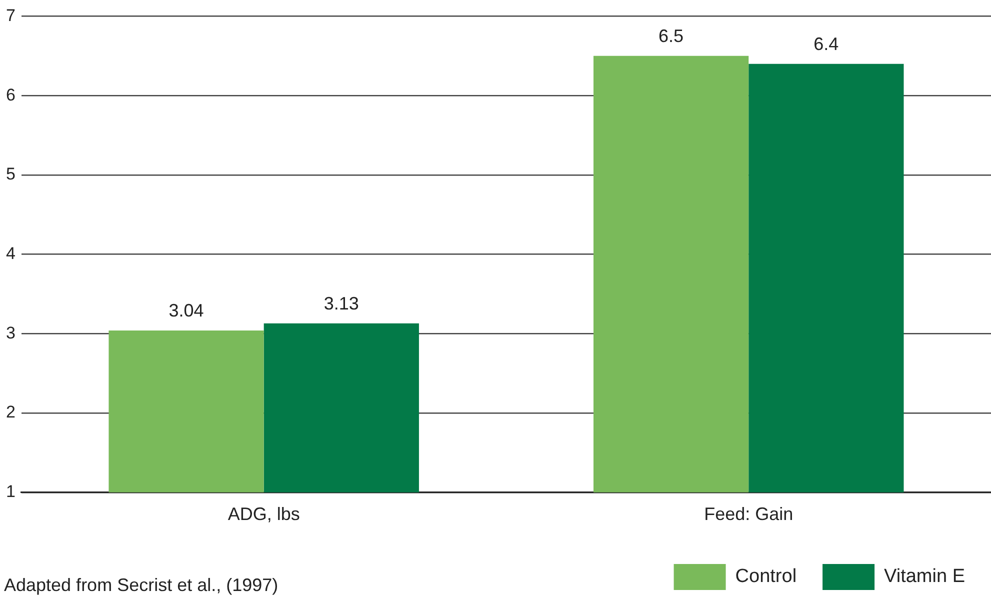 The image size is (991, 600). What do you see at coordinates (11, 412) in the screenshot?
I see `y-tick-label: 2` at bounding box center [11, 412].